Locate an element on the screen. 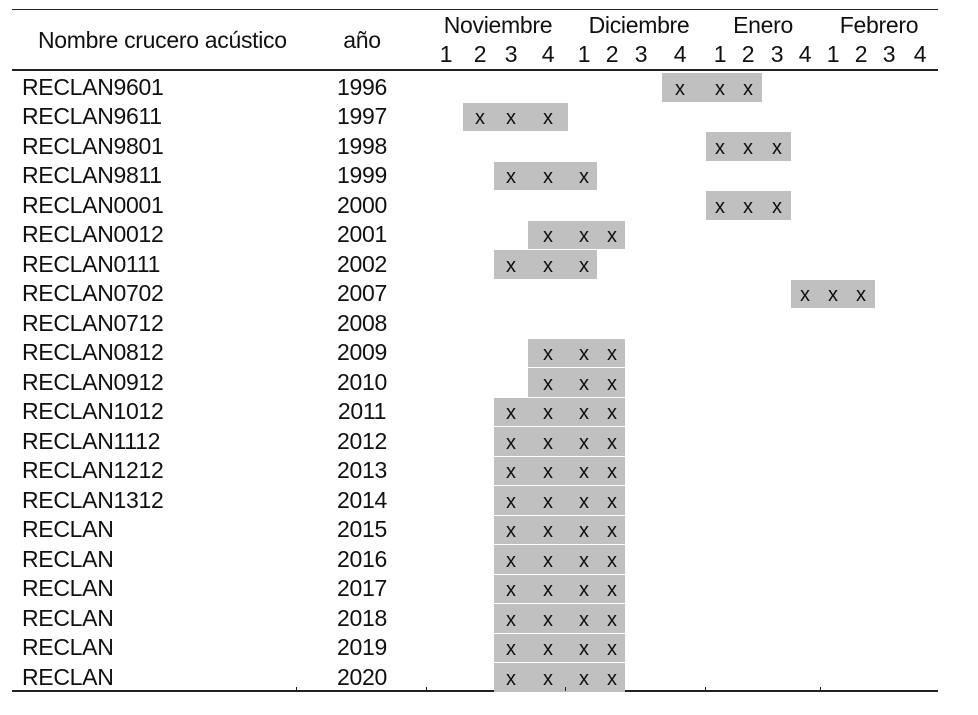 The width and height of the screenshot is (978, 715). month-label-enero: Enero is located at coordinates (763, 25).